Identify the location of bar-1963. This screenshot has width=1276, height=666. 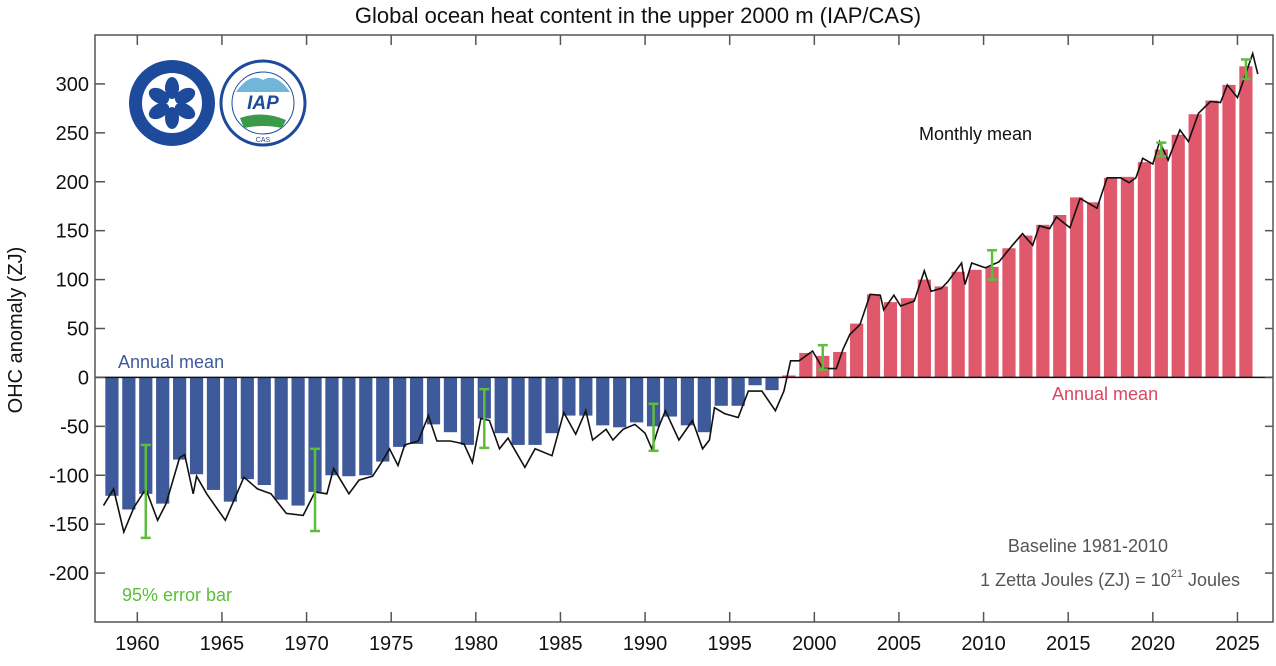
(196, 426).